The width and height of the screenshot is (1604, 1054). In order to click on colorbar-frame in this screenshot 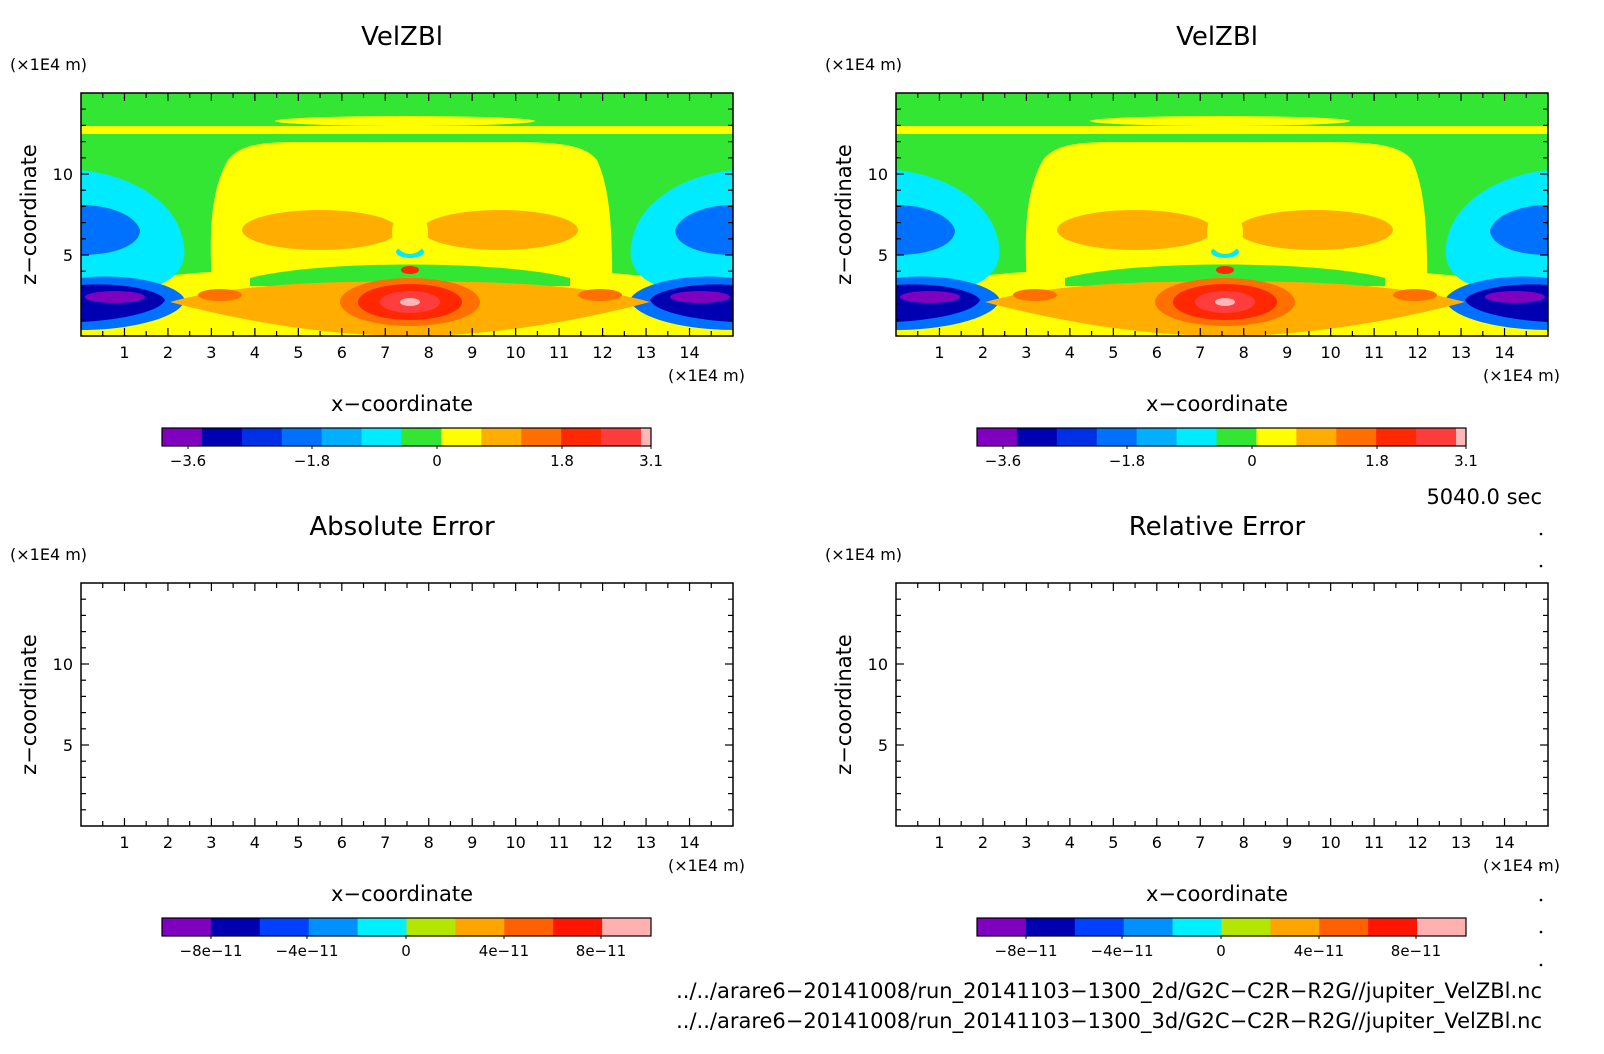, I will do `click(1221, 437)`.